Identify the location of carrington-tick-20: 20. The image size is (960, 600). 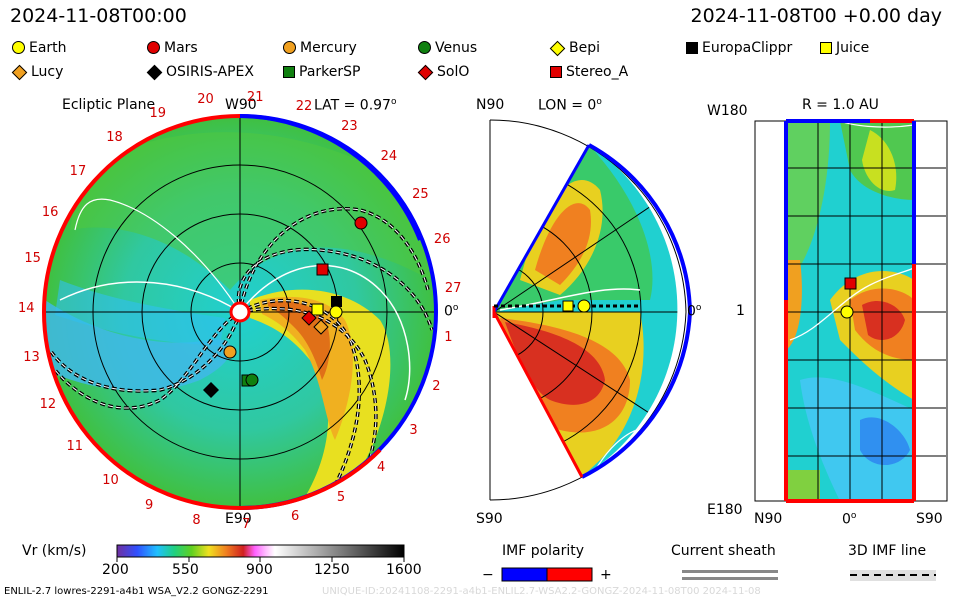
(205, 99).